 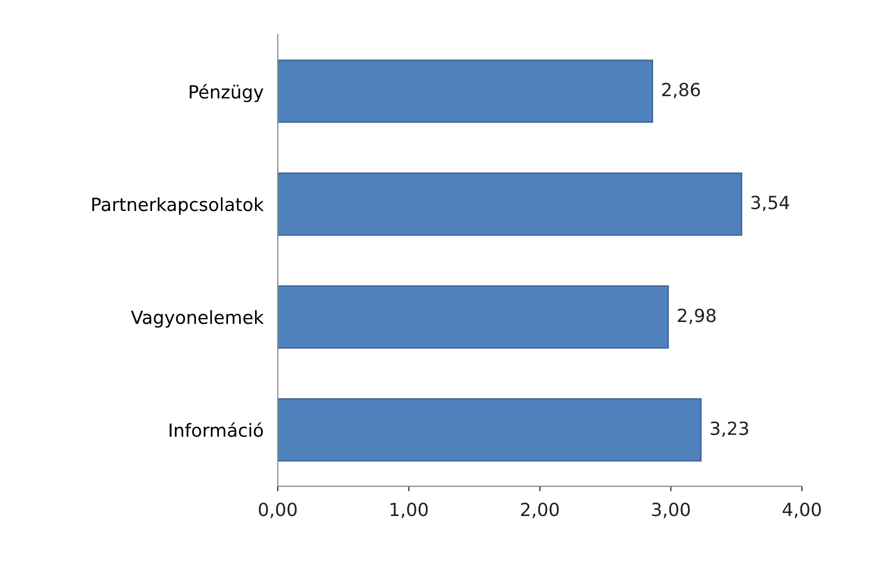 What do you see at coordinates (770, 204) in the screenshot?
I see `data-label: 3,54` at bounding box center [770, 204].